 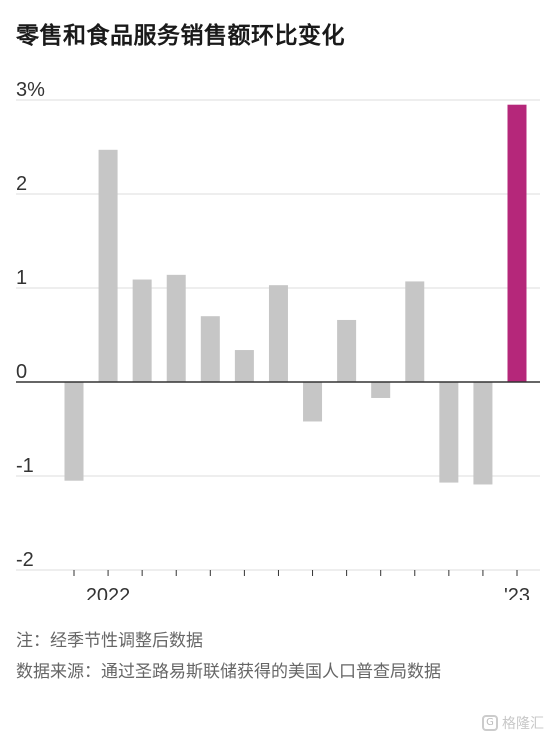 I want to click on watermark-text: 格隆汇, so click(x=523, y=724).